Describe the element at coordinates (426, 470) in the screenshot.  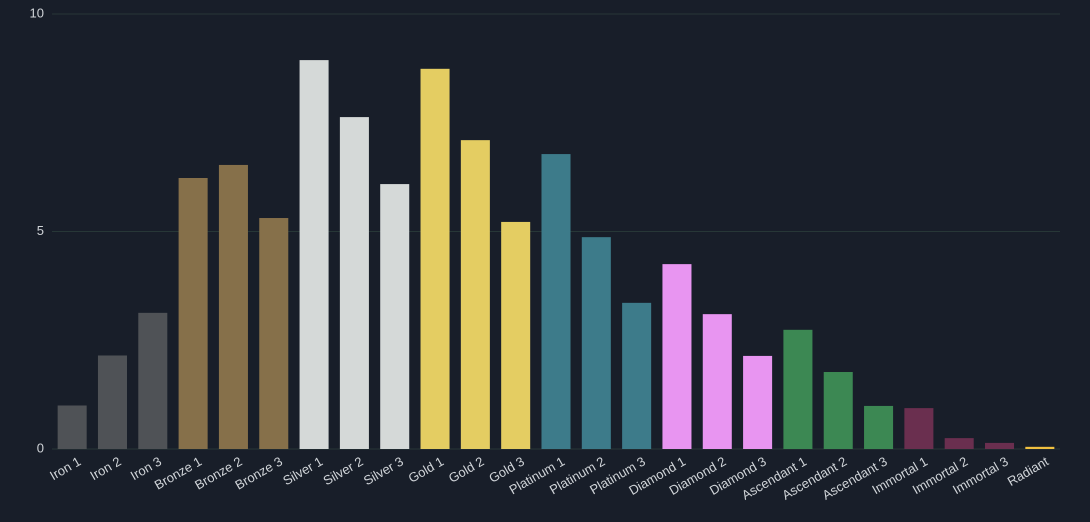
I see `x-tick-label: Gold 1` at that location.